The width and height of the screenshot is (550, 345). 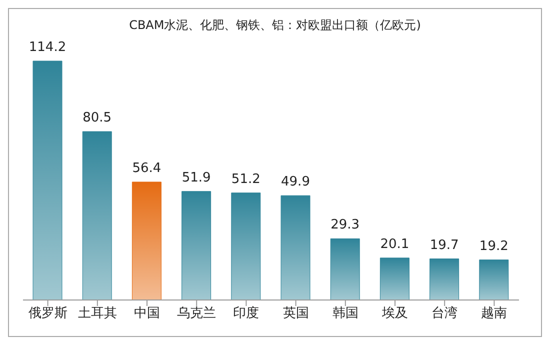 What do you see at coordinates (196, 178) in the screenshot?
I see `data-label: 51.9` at bounding box center [196, 178].